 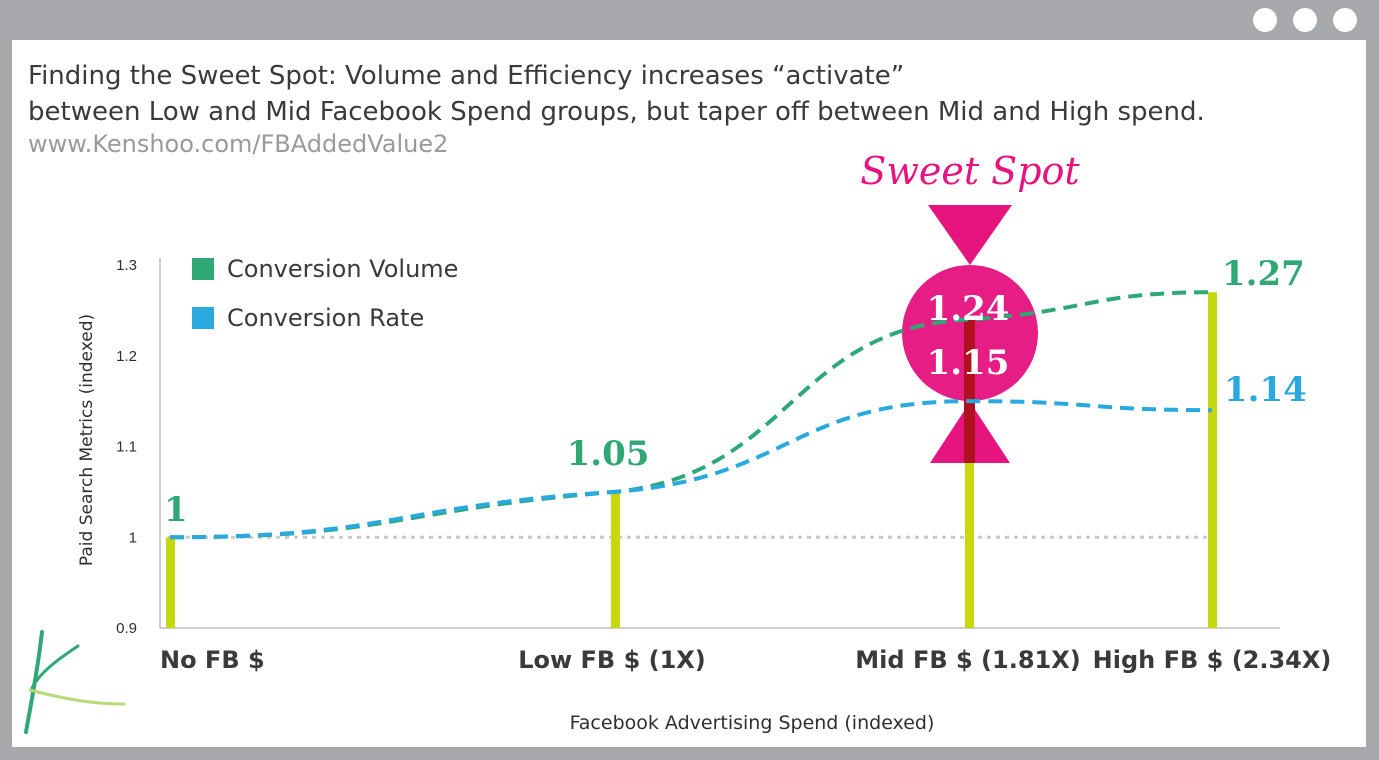 What do you see at coordinates (691, 469) in the screenshot?
I see `series-line-conversion-rate` at bounding box center [691, 469].